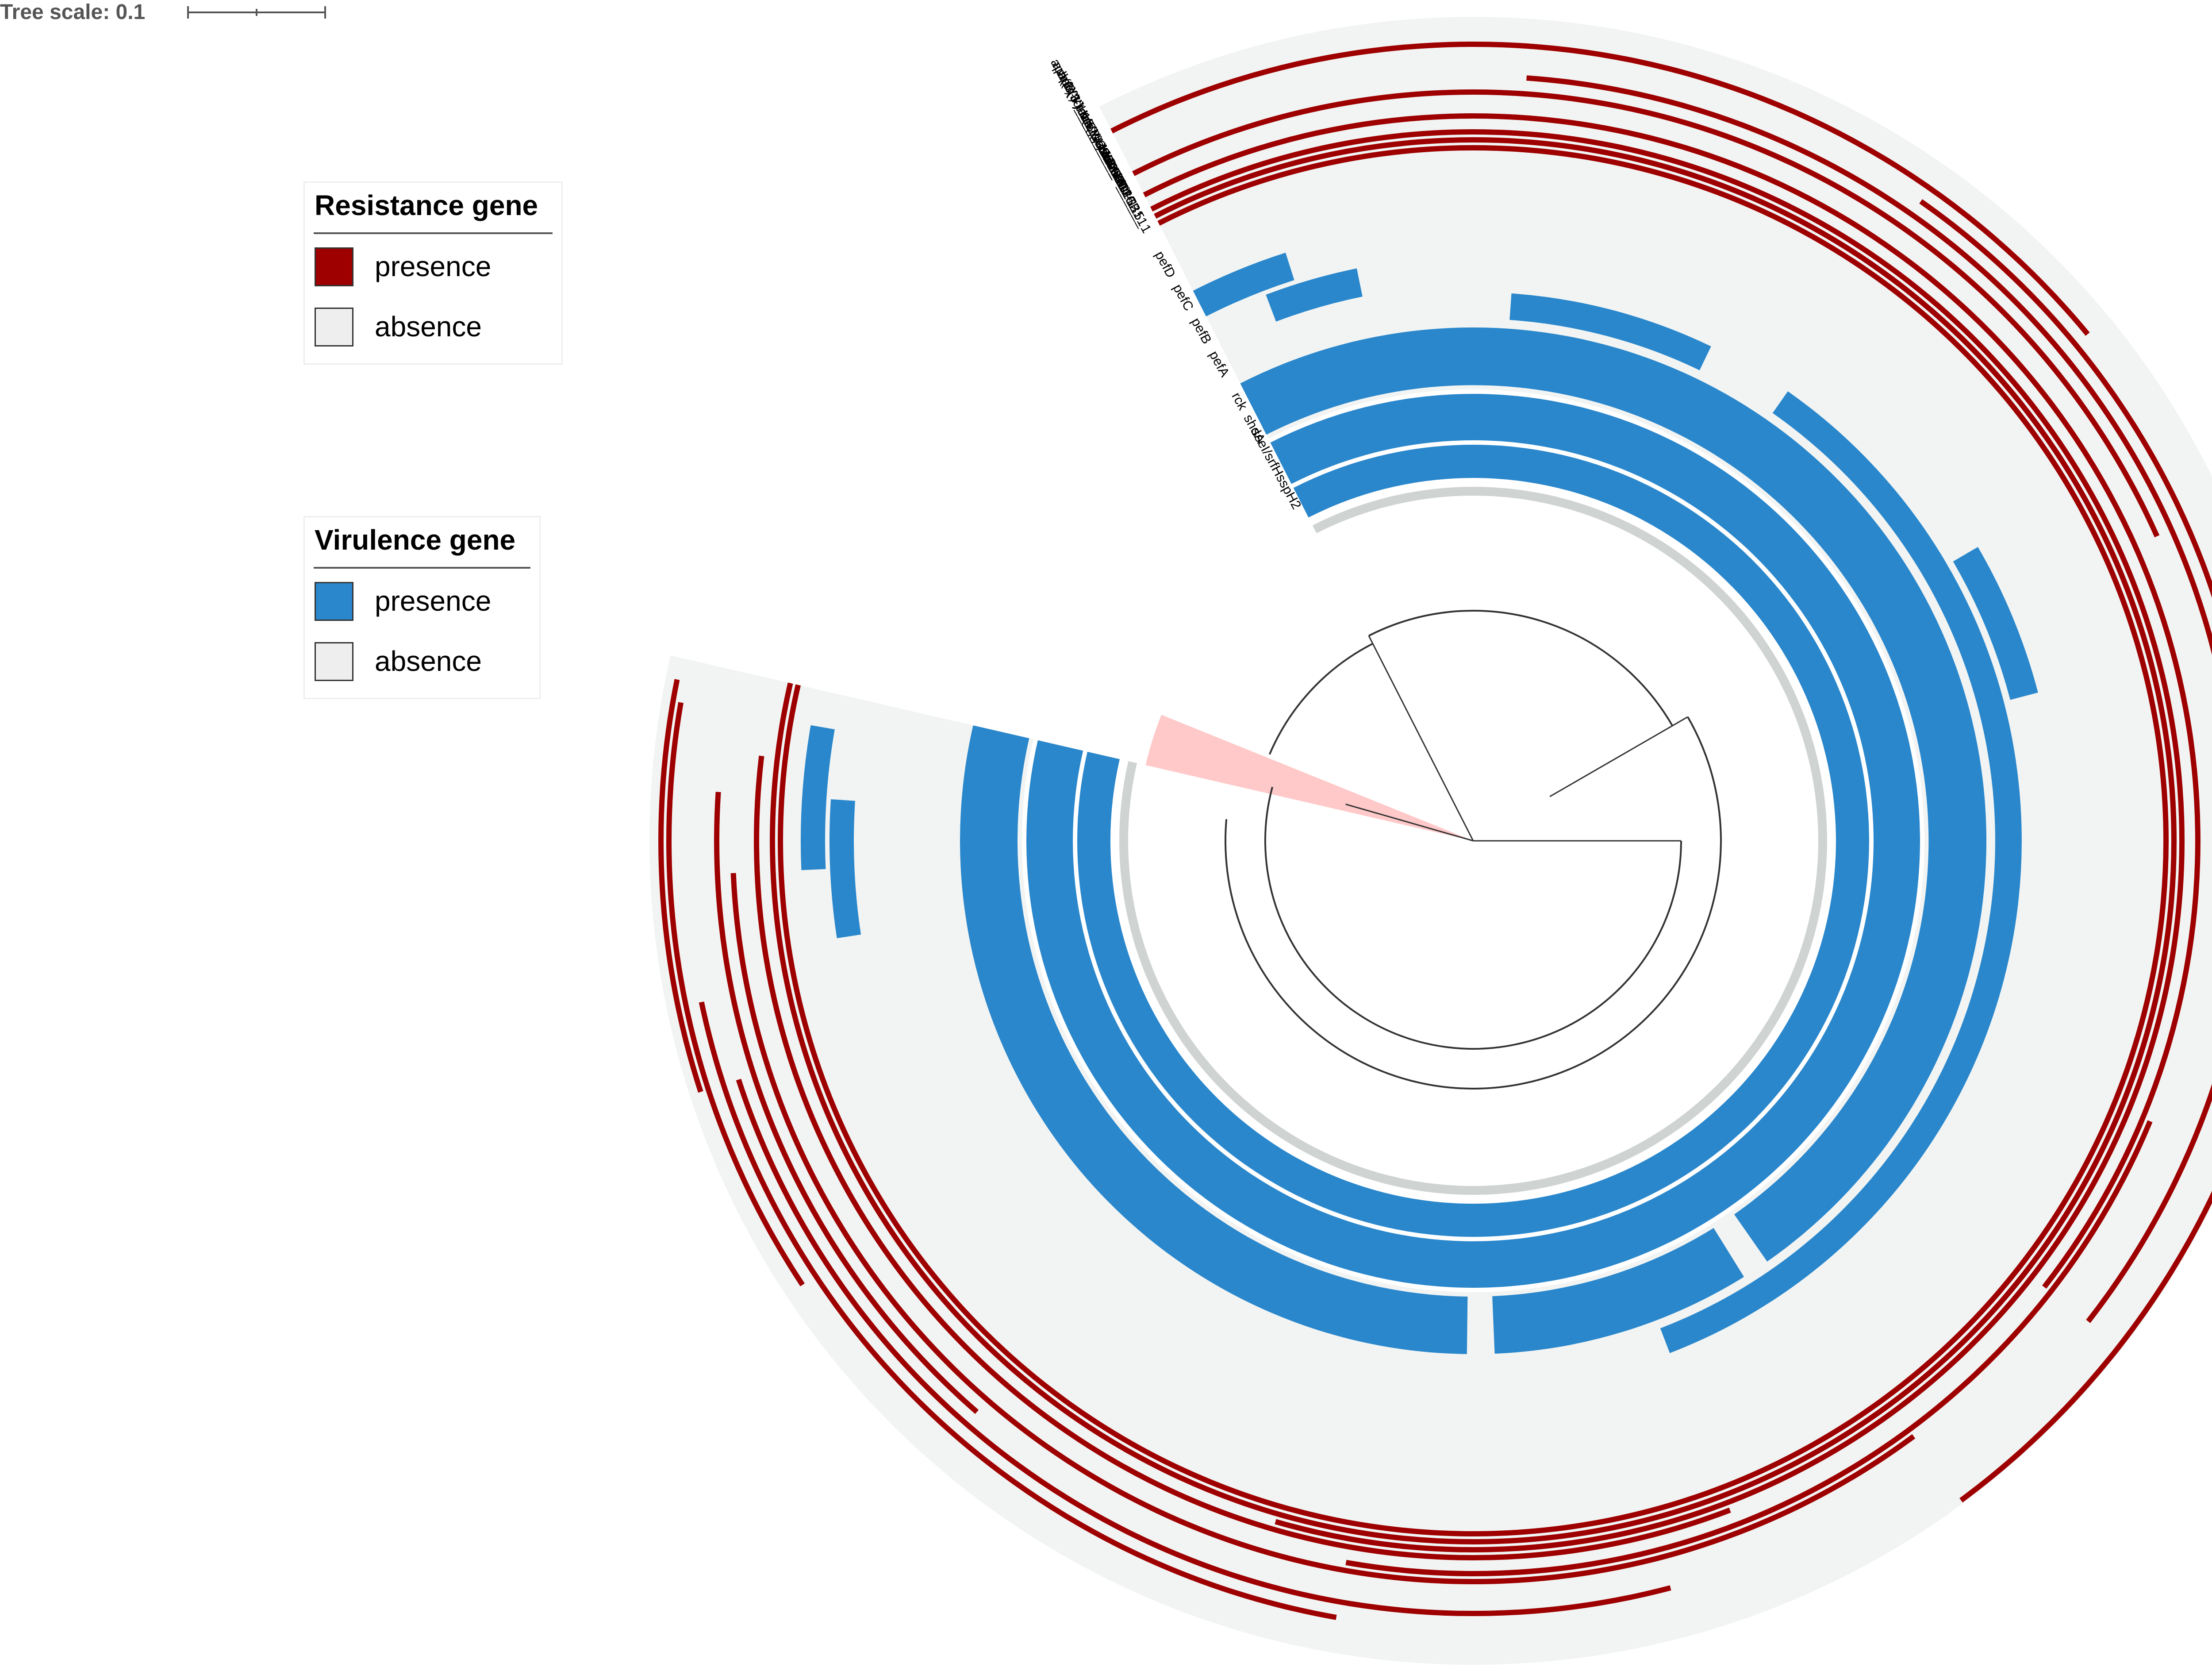 Image resolution: width=2212 pixels, height=1671 pixels. Describe the element at coordinates (1070, 89) in the screenshot. I see `gene-ring-label: aph(6)-Id_1` at that location.